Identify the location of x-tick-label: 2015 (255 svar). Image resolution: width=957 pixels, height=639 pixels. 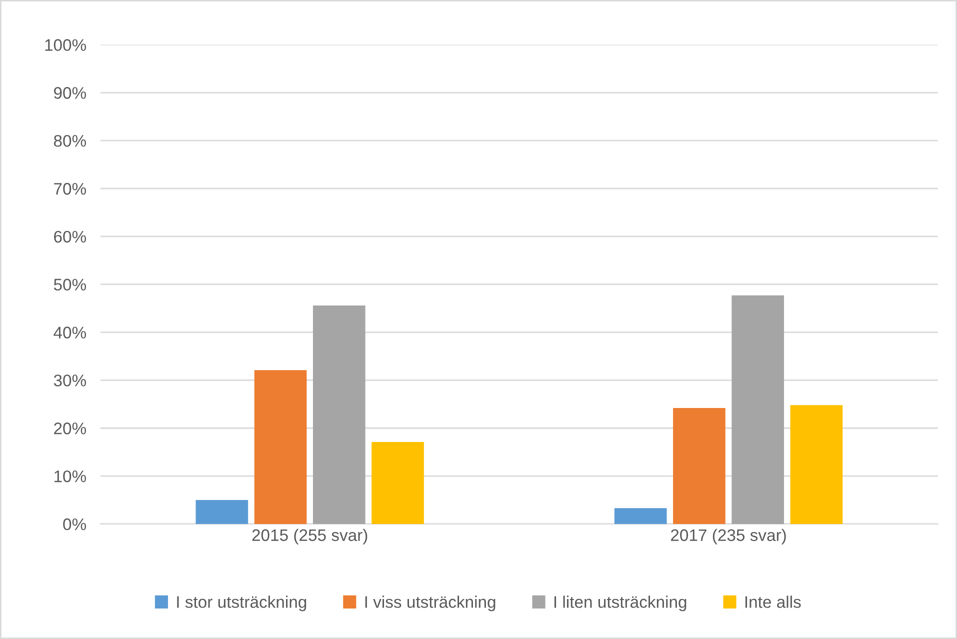
(310, 536).